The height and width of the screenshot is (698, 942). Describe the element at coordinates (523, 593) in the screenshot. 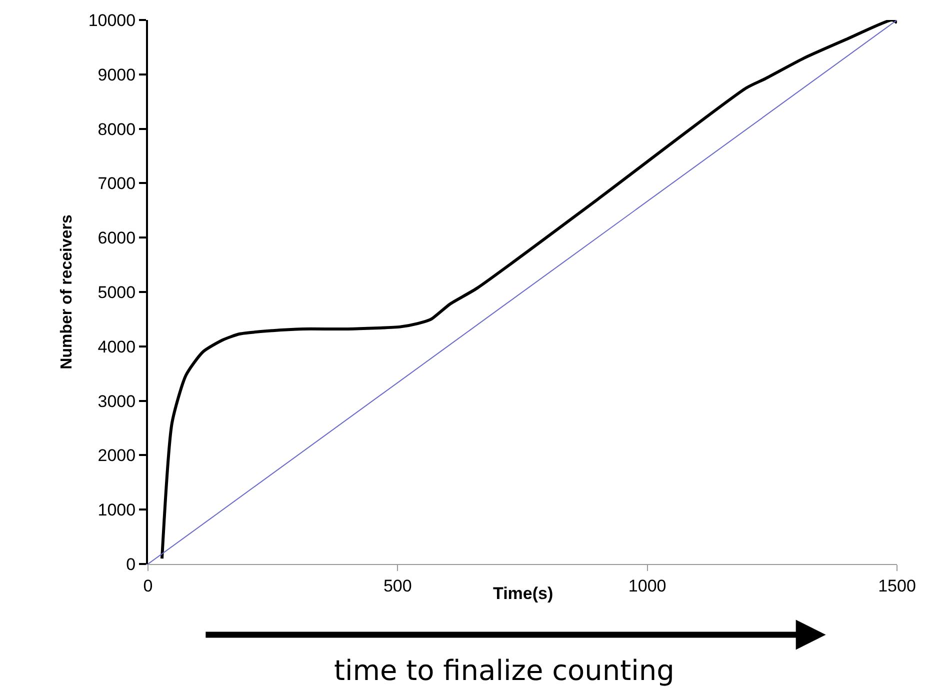

I see `x-axis-title: Time(s)` at that location.